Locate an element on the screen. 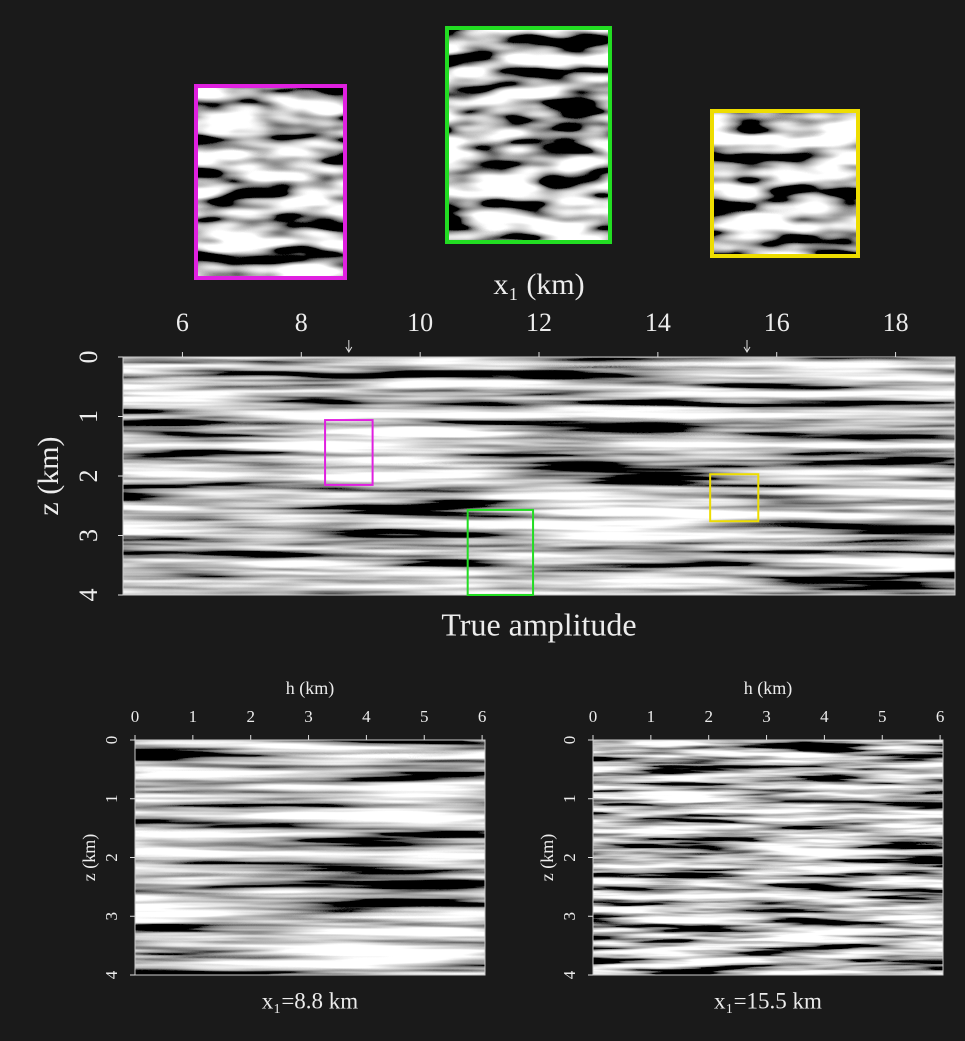  x-tick-label: 14 is located at coordinates (658, 322).